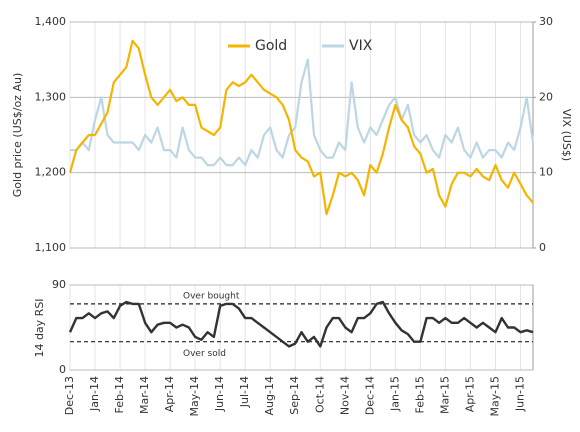 The width and height of the screenshot is (580, 432). What do you see at coordinates (62, 369) in the screenshot?
I see `y-tick-label: 0` at bounding box center [62, 369].